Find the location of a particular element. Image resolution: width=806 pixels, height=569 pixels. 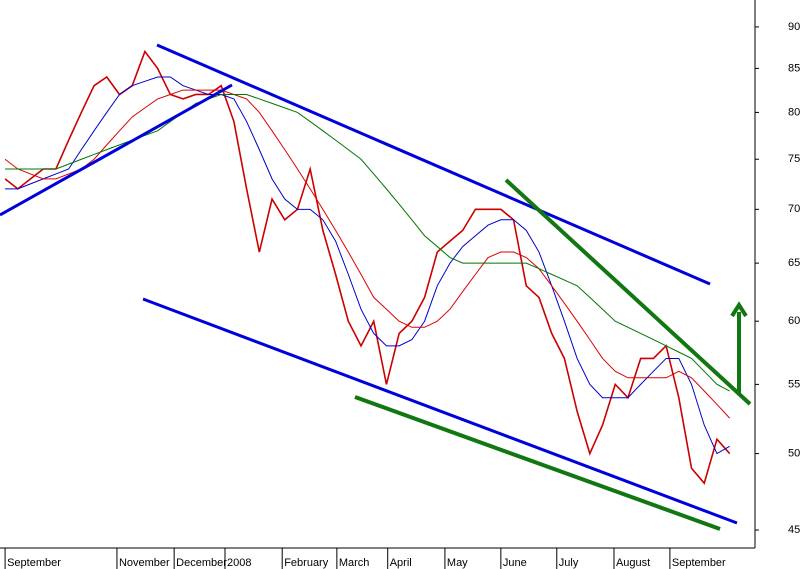

y-tick-label: 85 is located at coordinates (794, 68).